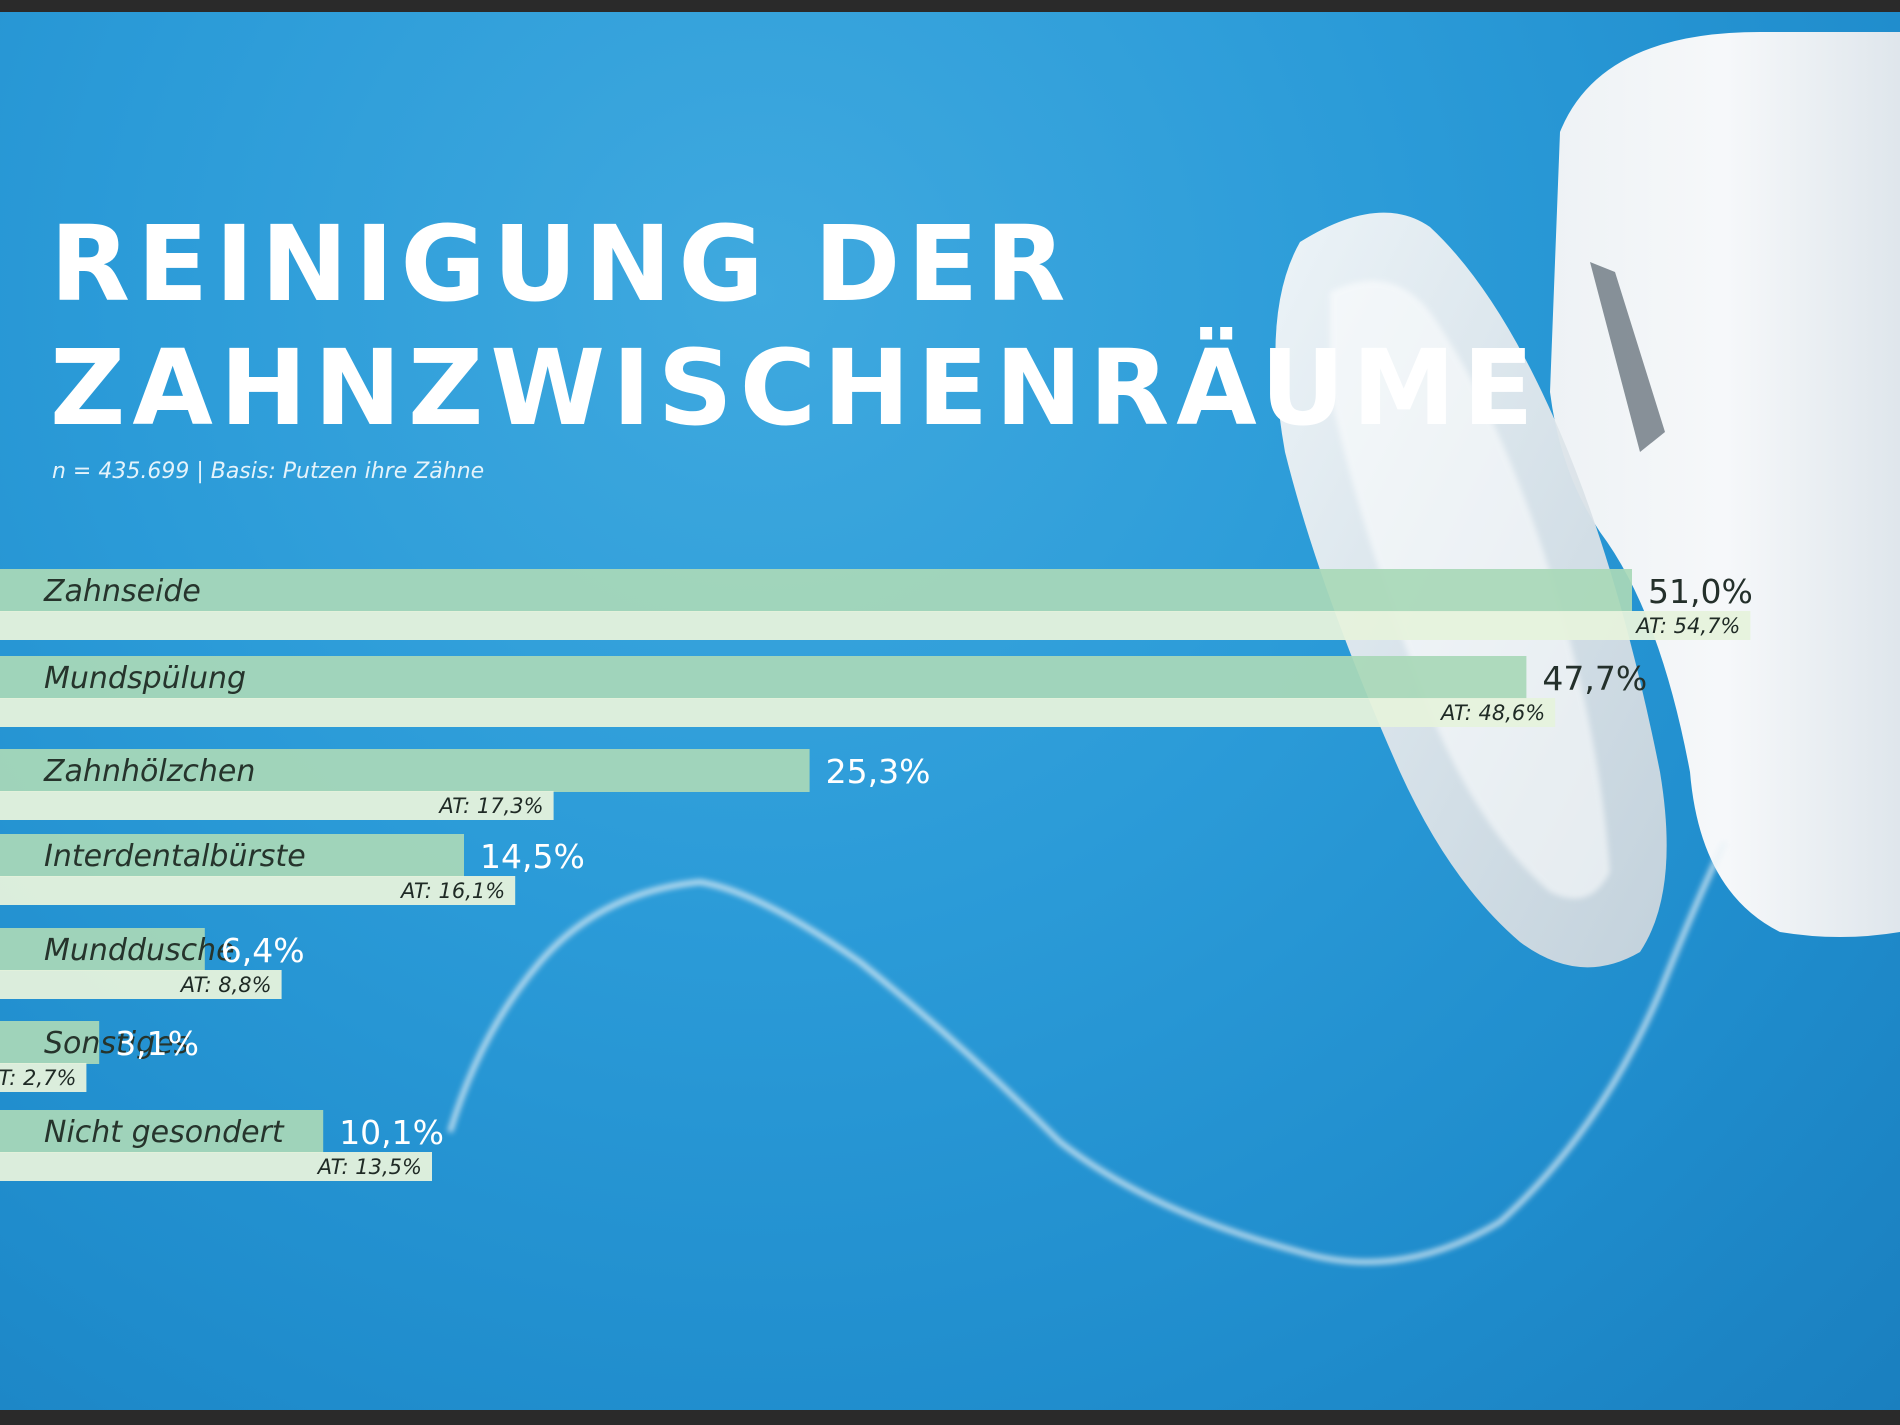  What do you see at coordinates (175, 856) in the screenshot?
I see `category-label: Interdentalbürste` at bounding box center [175, 856].